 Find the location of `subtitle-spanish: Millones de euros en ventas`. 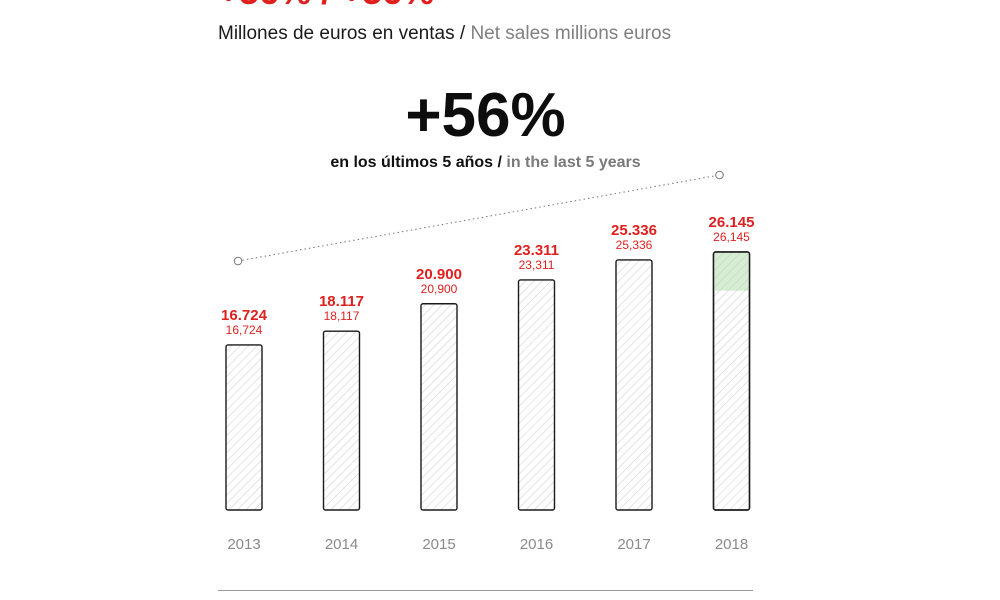

subtitle-spanish: Millones de euros en ventas is located at coordinates (336, 33).